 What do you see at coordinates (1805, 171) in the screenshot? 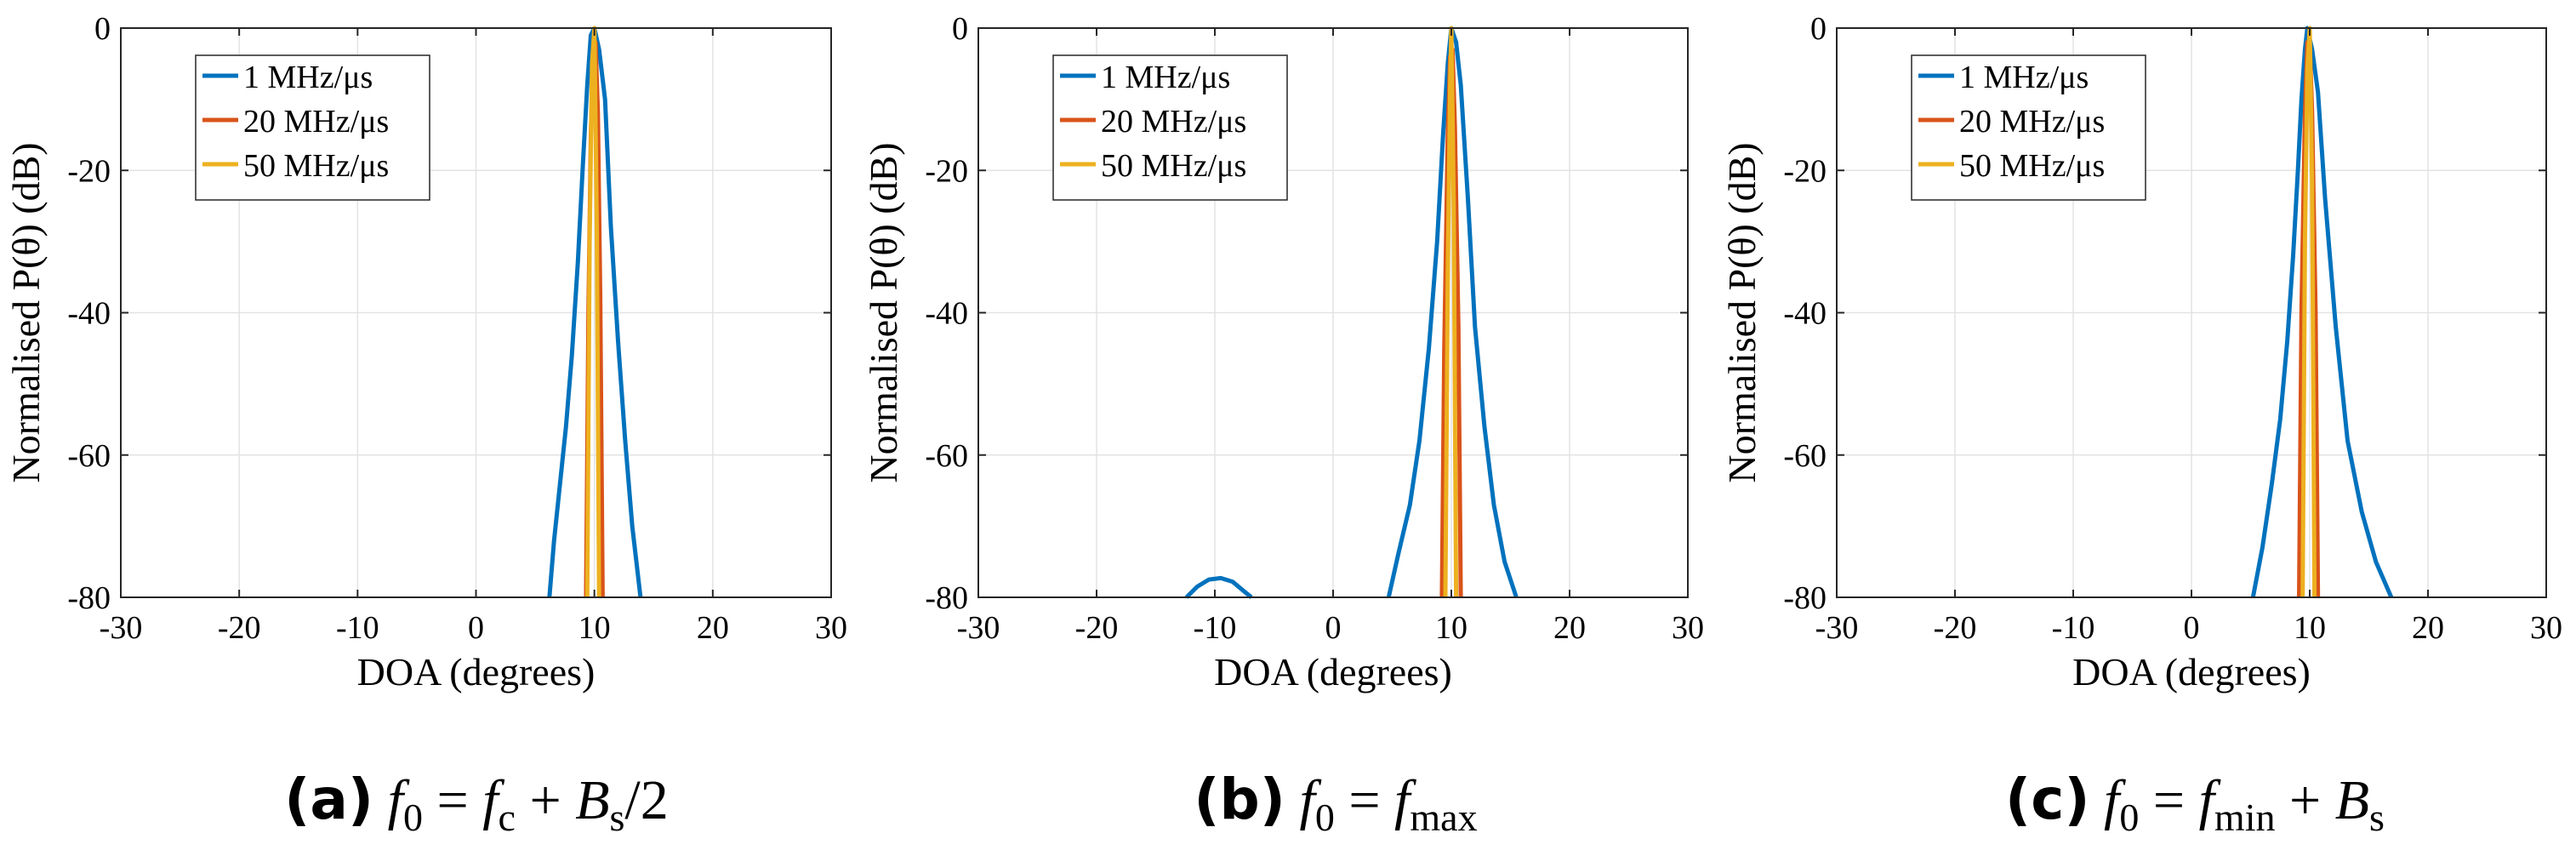
I see `panel-c-ytick-label-1: -20` at bounding box center [1805, 171].